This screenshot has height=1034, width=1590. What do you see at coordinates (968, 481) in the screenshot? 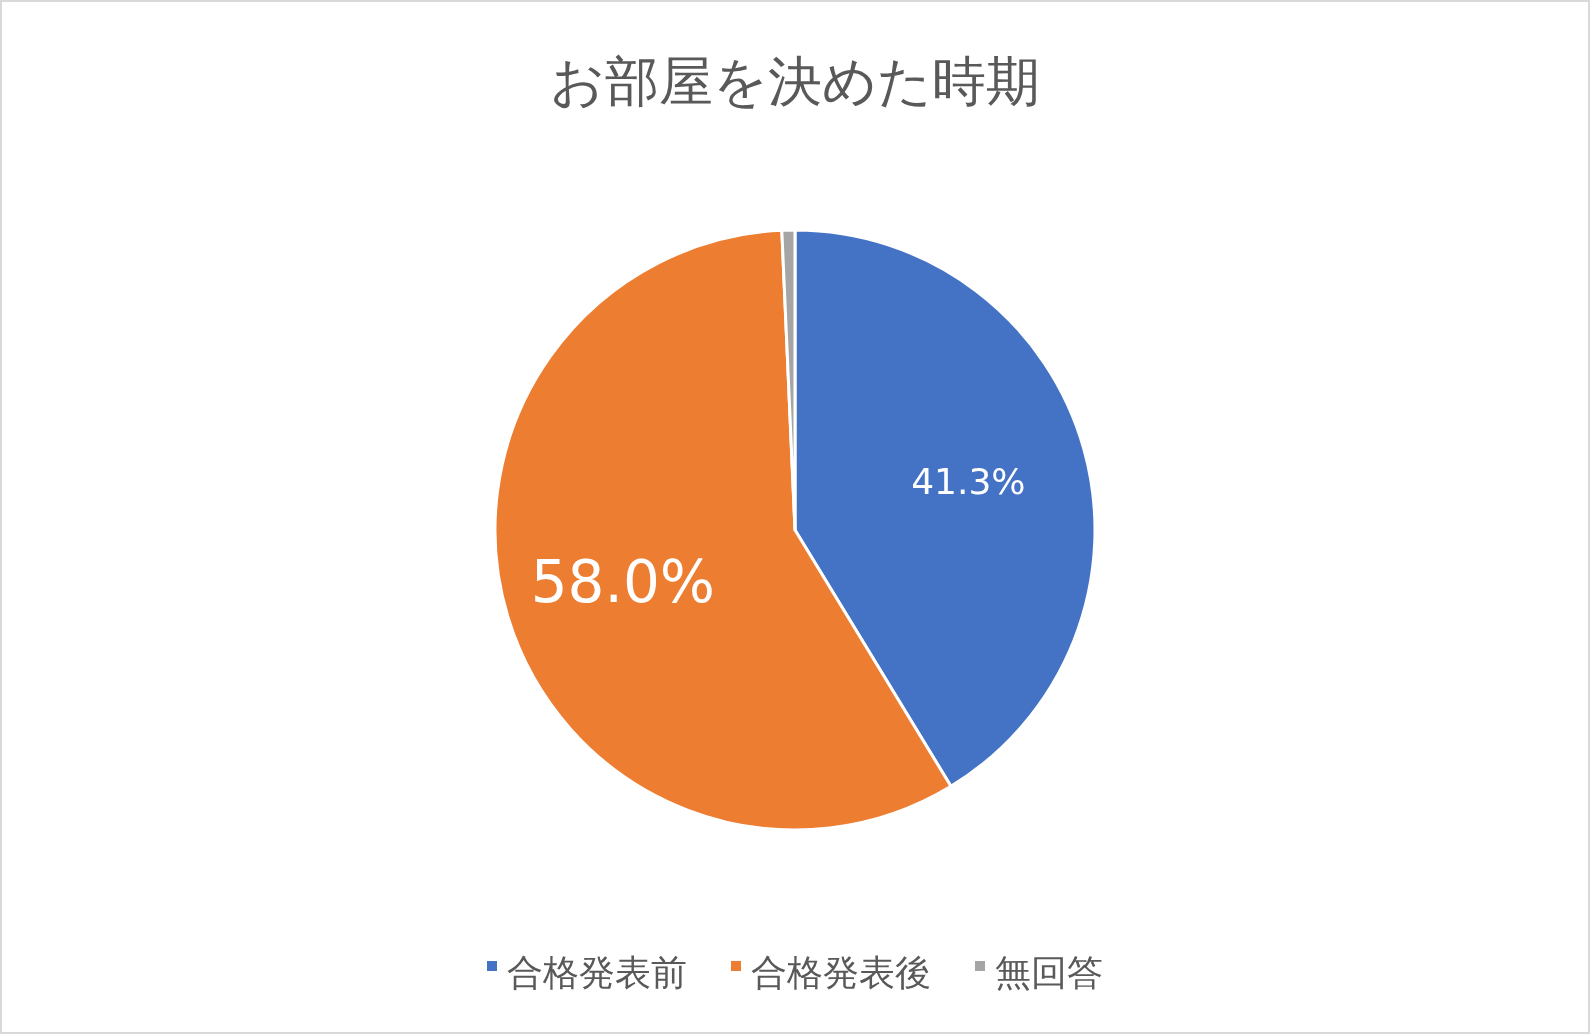
I see `data-label: 41.3%` at bounding box center [968, 481].